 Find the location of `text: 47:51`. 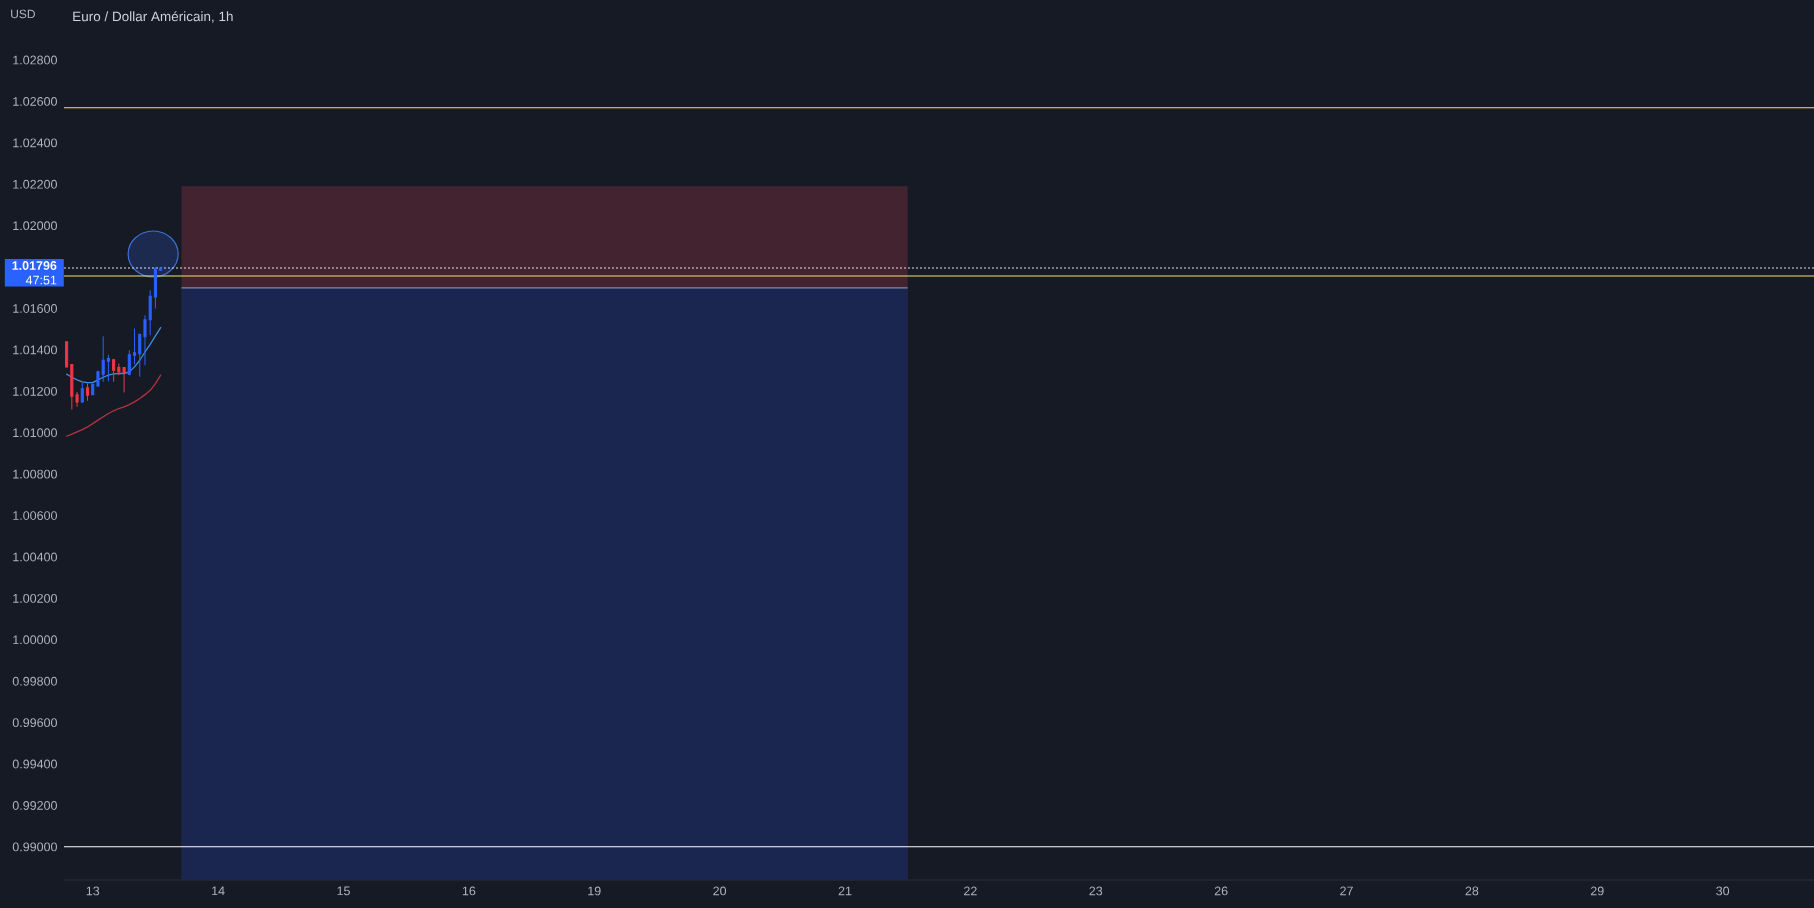

text: 47:51 is located at coordinates (41, 280).